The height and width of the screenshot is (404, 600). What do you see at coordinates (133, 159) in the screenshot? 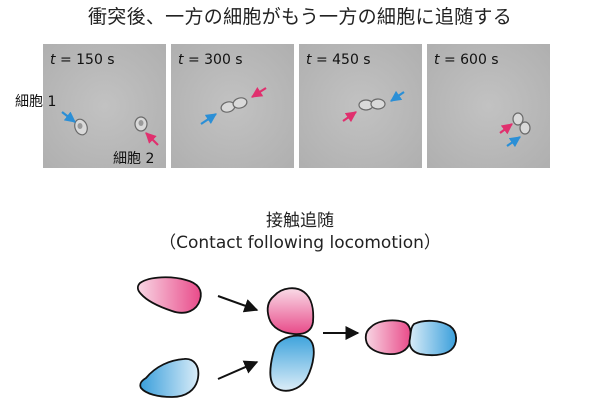
I see `cell-2-label: 細胞 2` at bounding box center [133, 159].